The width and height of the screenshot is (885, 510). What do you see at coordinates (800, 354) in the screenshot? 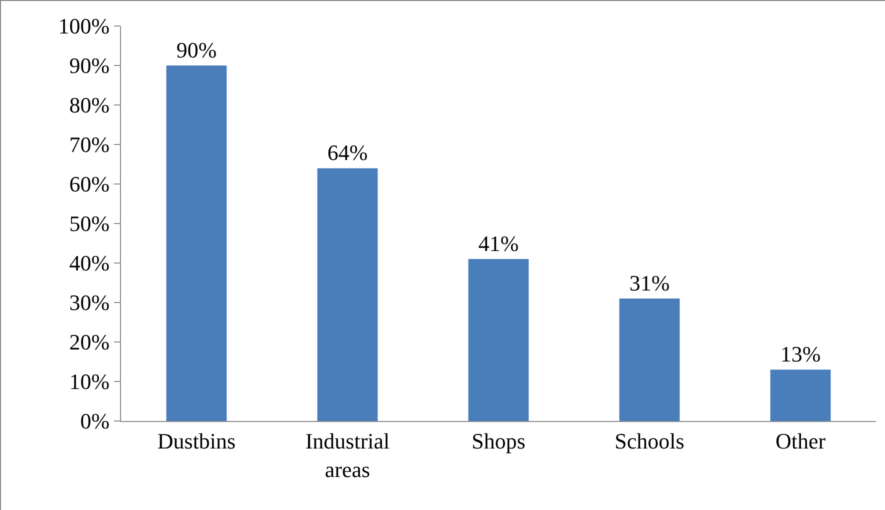
I see `data-label: 13%` at bounding box center [800, 354].